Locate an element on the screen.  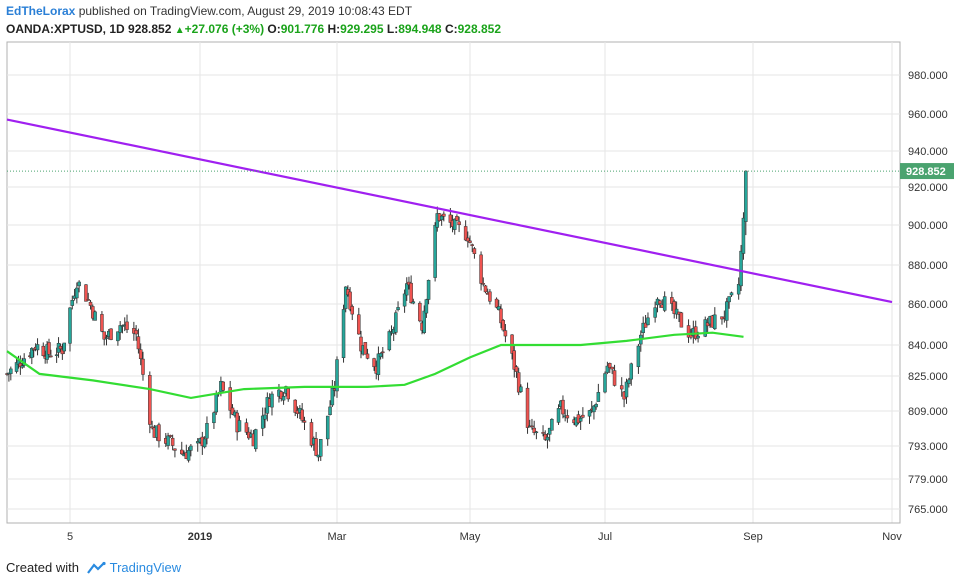
symbol-label: OANDA:XPTUSD, 1D is located at coordinates (65, 29).